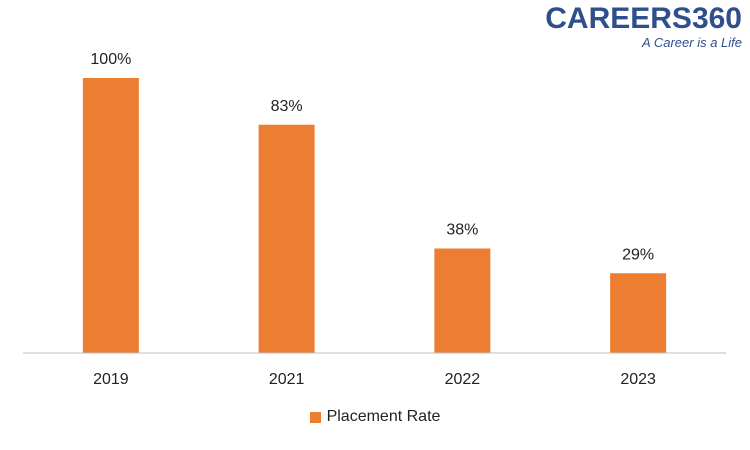 This screenshot has height=450, width=750. I want to click on bar-2023, so click(638, 313).